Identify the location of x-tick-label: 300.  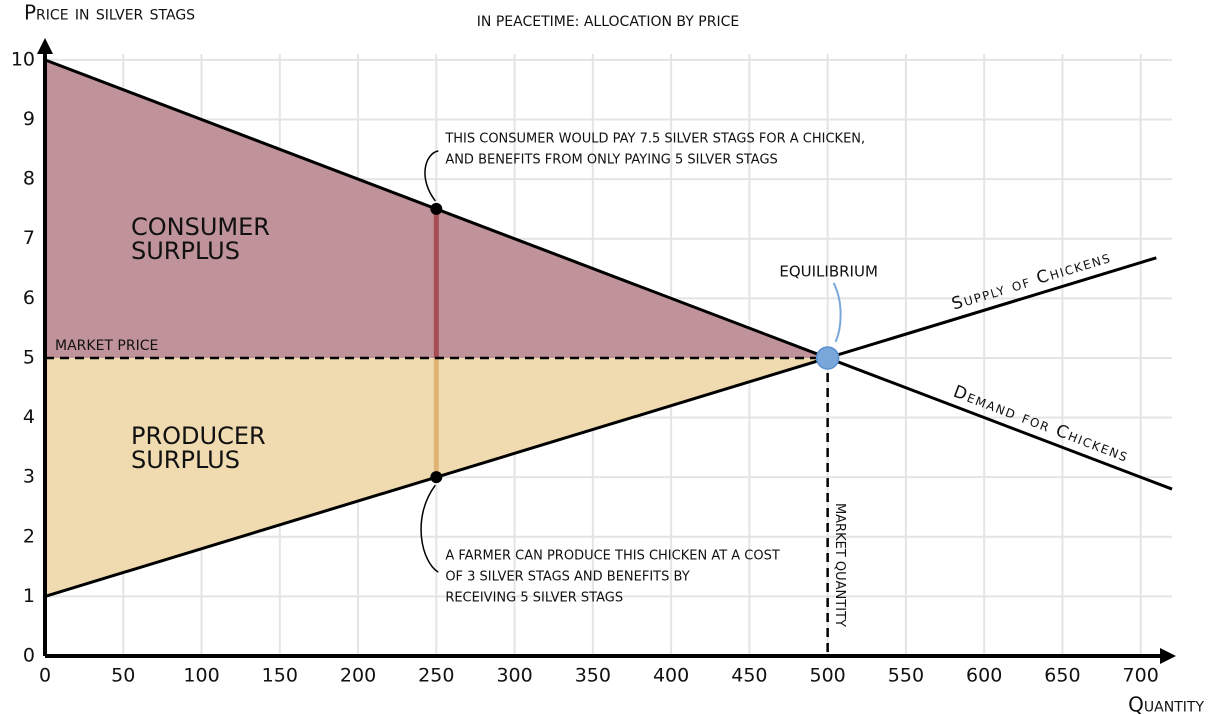
(514, 676).